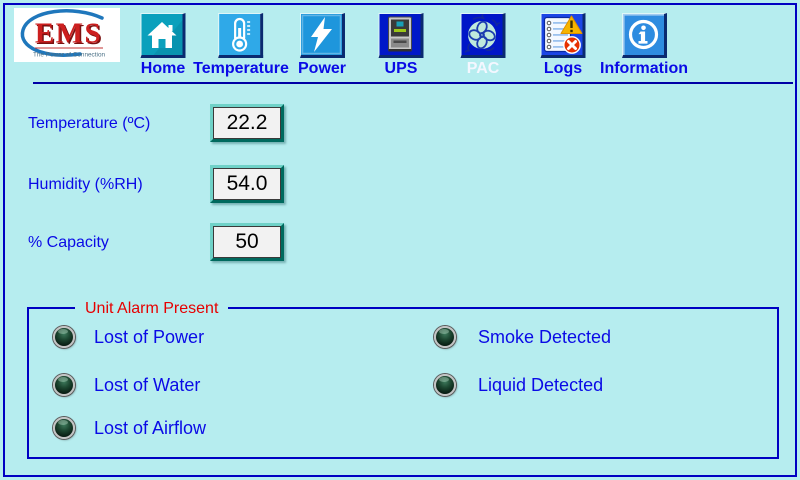 The image size is (800, 480). Describe the element at coordinates (147, 385) in the screenshot. I see `alarm-label: Lost of Water` at that location.